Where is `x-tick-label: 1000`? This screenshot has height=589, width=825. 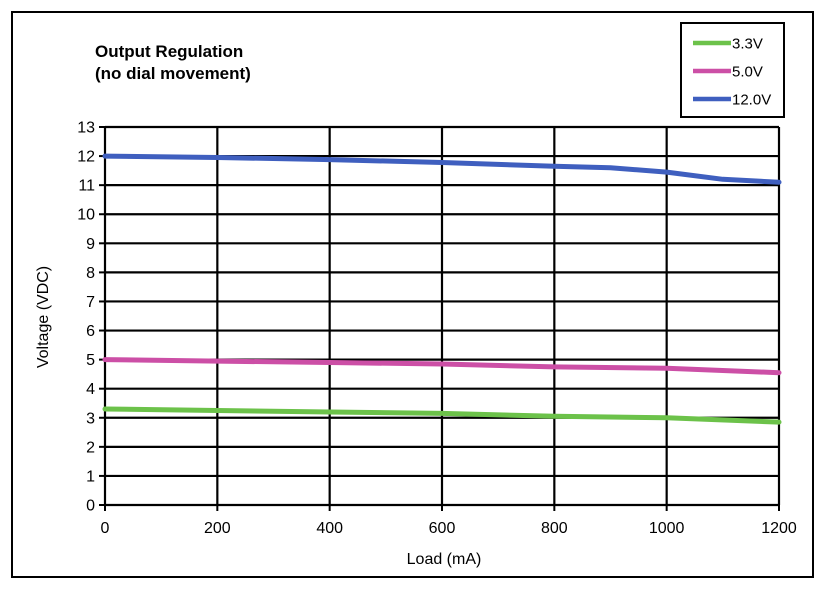
x-tick-label: 1000 is located at coordinates (667, 528).